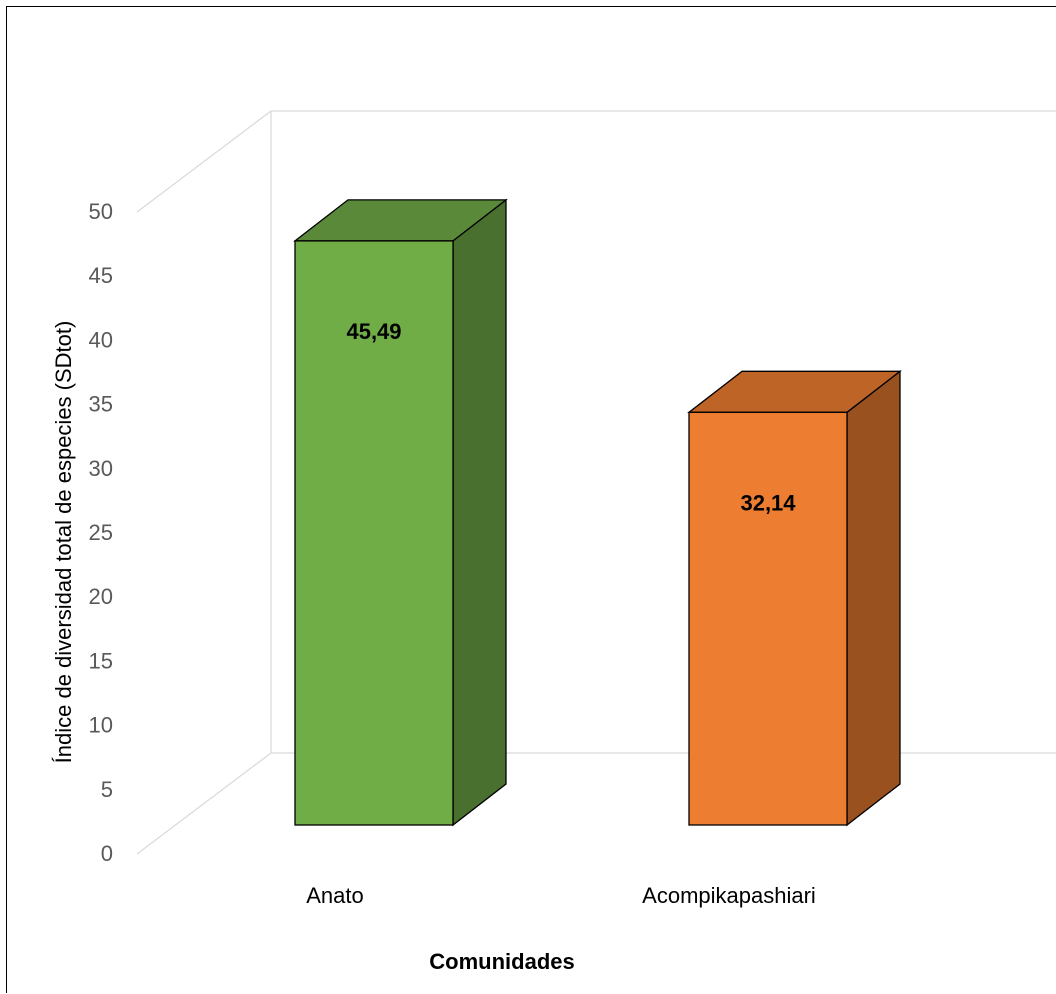  I want to click on category-label: Anato, so click(335, 895).